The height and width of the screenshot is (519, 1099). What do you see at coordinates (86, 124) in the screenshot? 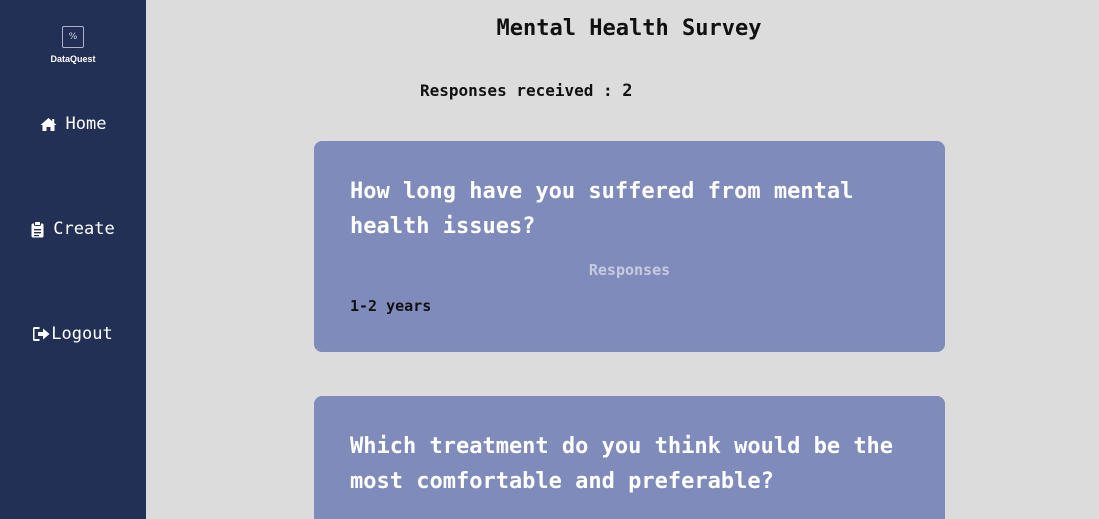
I see `sidebar-item-label: Home` at bounding box center [86, 124].